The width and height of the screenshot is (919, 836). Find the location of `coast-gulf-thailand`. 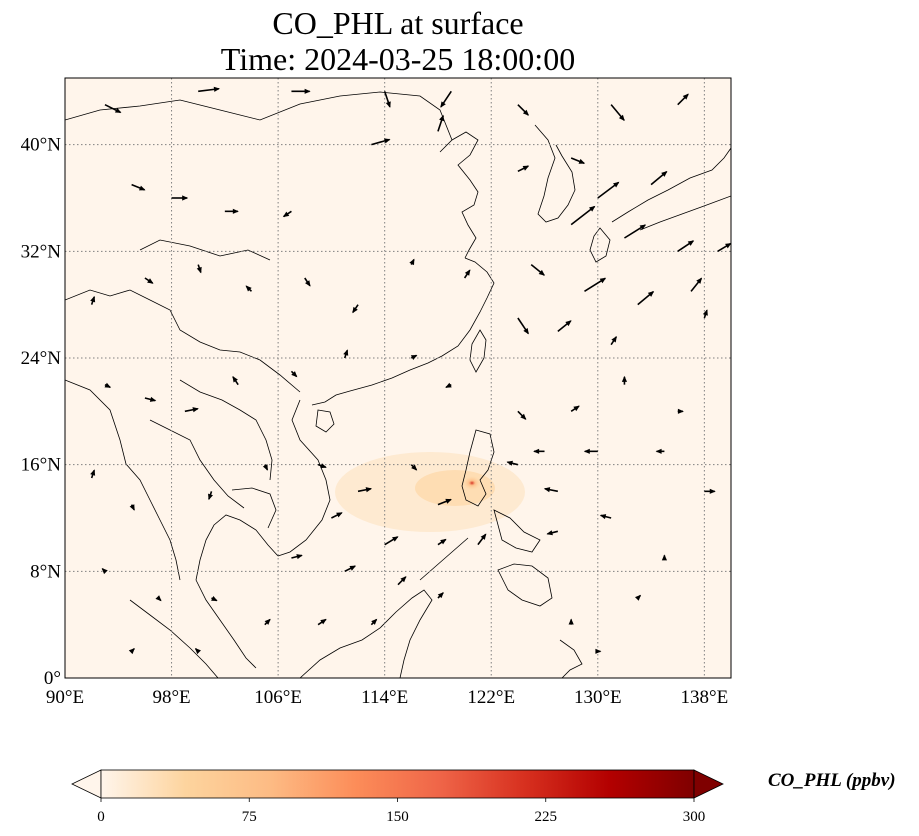

coast-gulf-thailand is located at coordinates (237, 547).